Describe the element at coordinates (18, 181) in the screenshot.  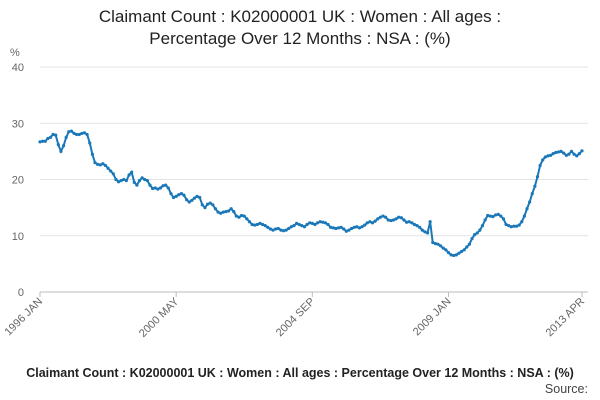
I see `y-tick-label: 20` at that location.